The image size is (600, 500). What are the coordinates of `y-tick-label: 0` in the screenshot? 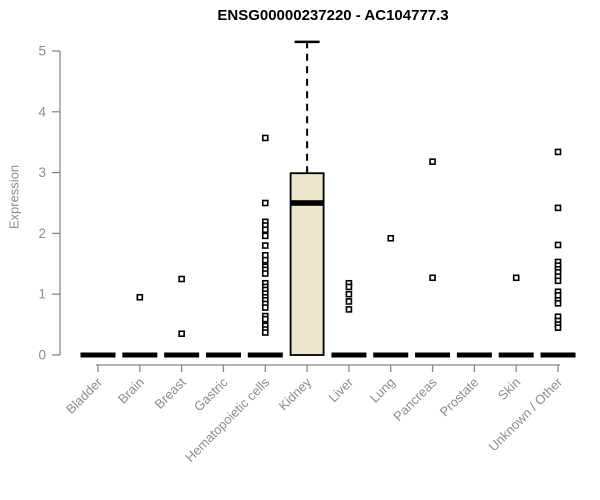 It's located at (42, 355).